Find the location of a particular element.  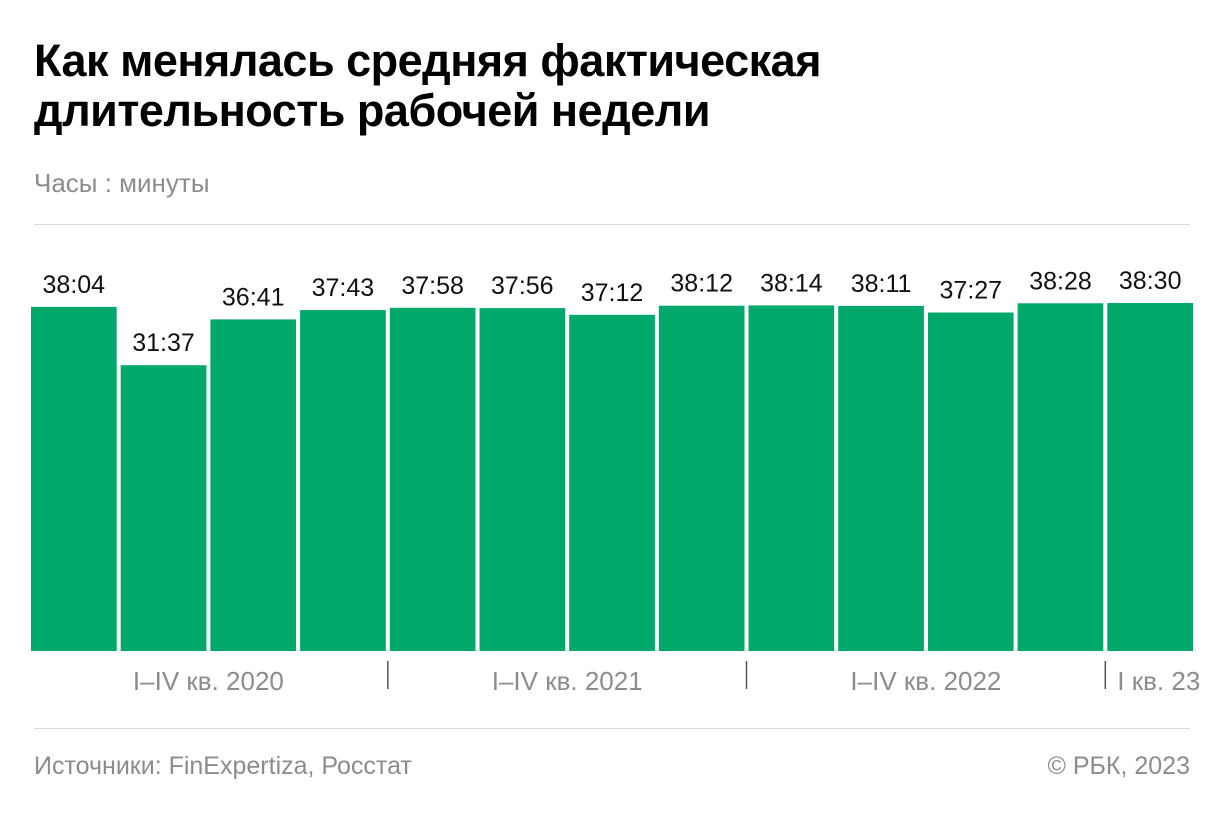

bar-value-label-5: 37:58 is located at coordinates (432, 286).